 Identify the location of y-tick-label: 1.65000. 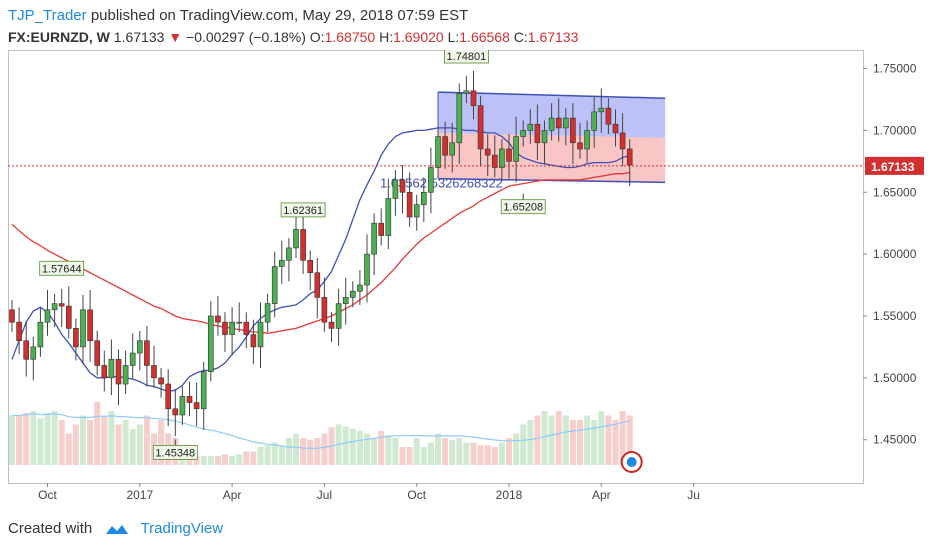
(895, 192).